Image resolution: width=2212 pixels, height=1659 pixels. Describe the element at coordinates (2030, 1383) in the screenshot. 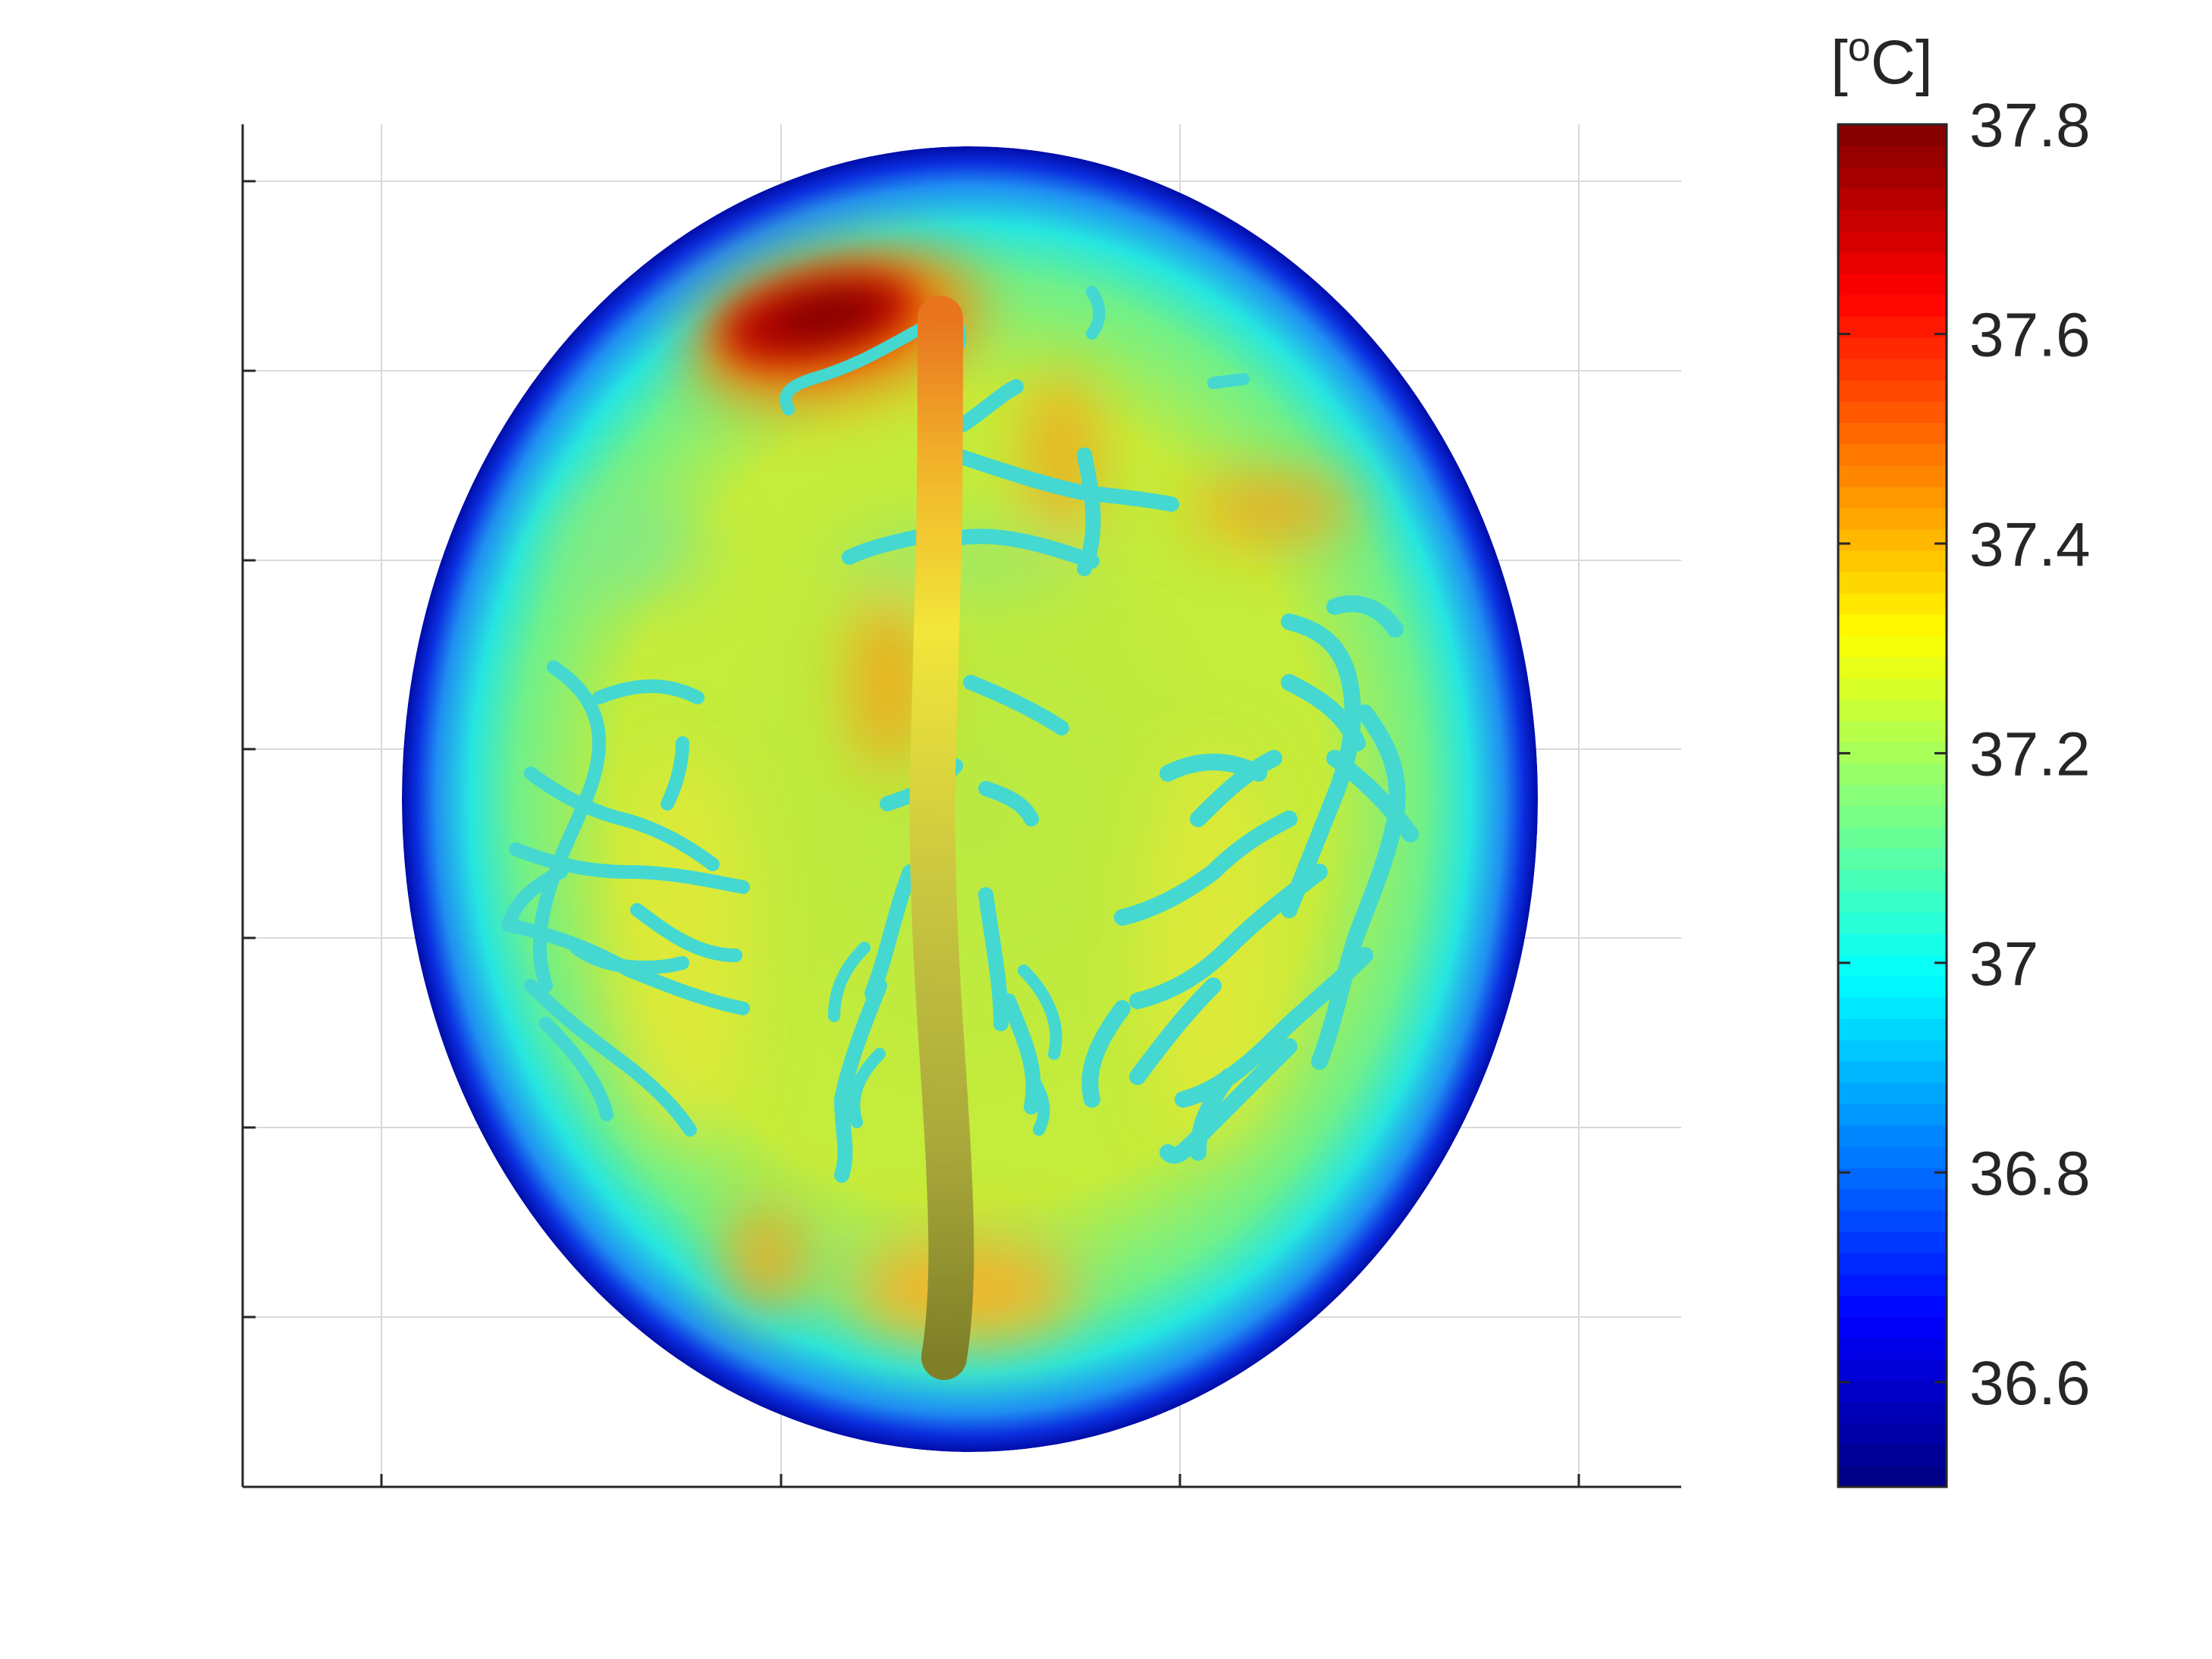

I see `colorbar-tick-label: 36.6` at that location.